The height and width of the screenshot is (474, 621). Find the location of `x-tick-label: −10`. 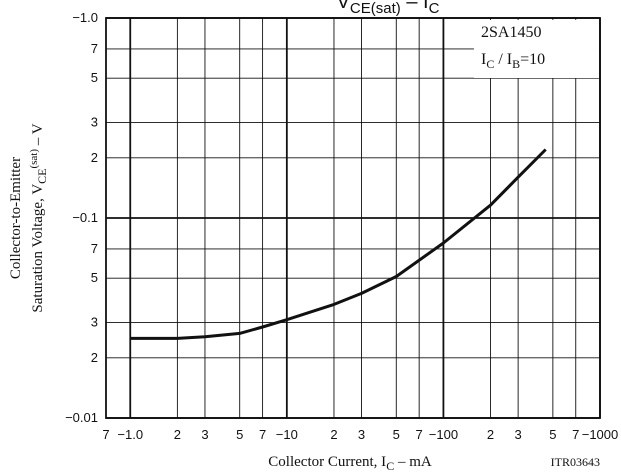

x-tick-label: −10 is located at coordinates (287, 434).